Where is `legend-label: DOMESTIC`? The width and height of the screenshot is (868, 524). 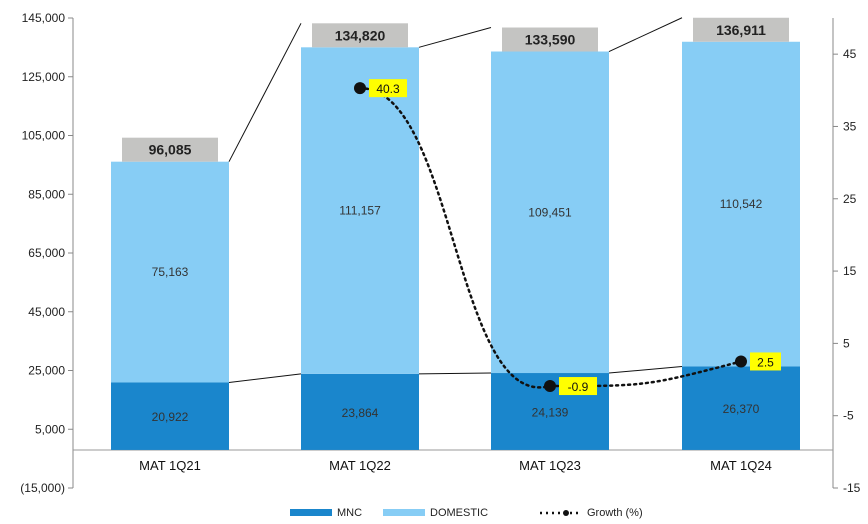
legend-label: DOMESTIC is located at coordinates (459, 513).